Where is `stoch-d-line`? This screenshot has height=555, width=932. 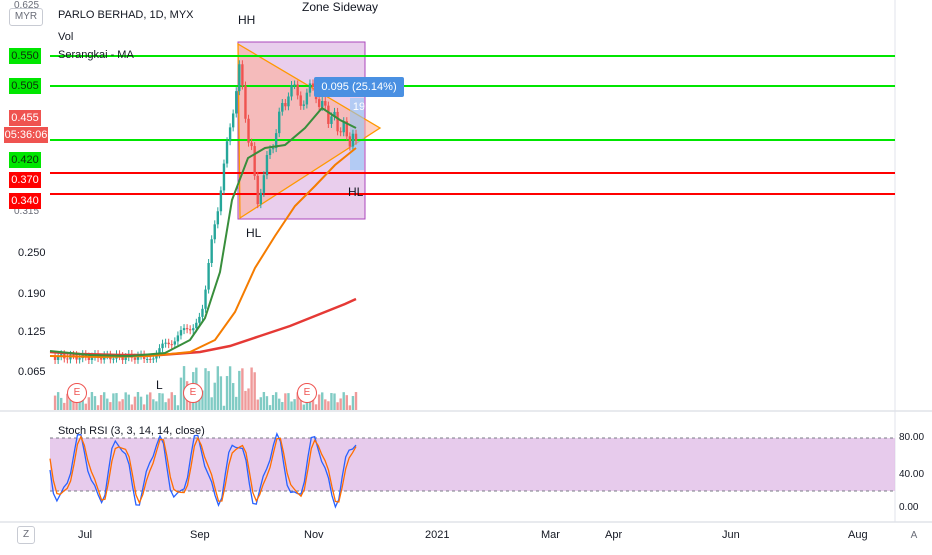 stoch-d-line is located at coordinates (203, 470).